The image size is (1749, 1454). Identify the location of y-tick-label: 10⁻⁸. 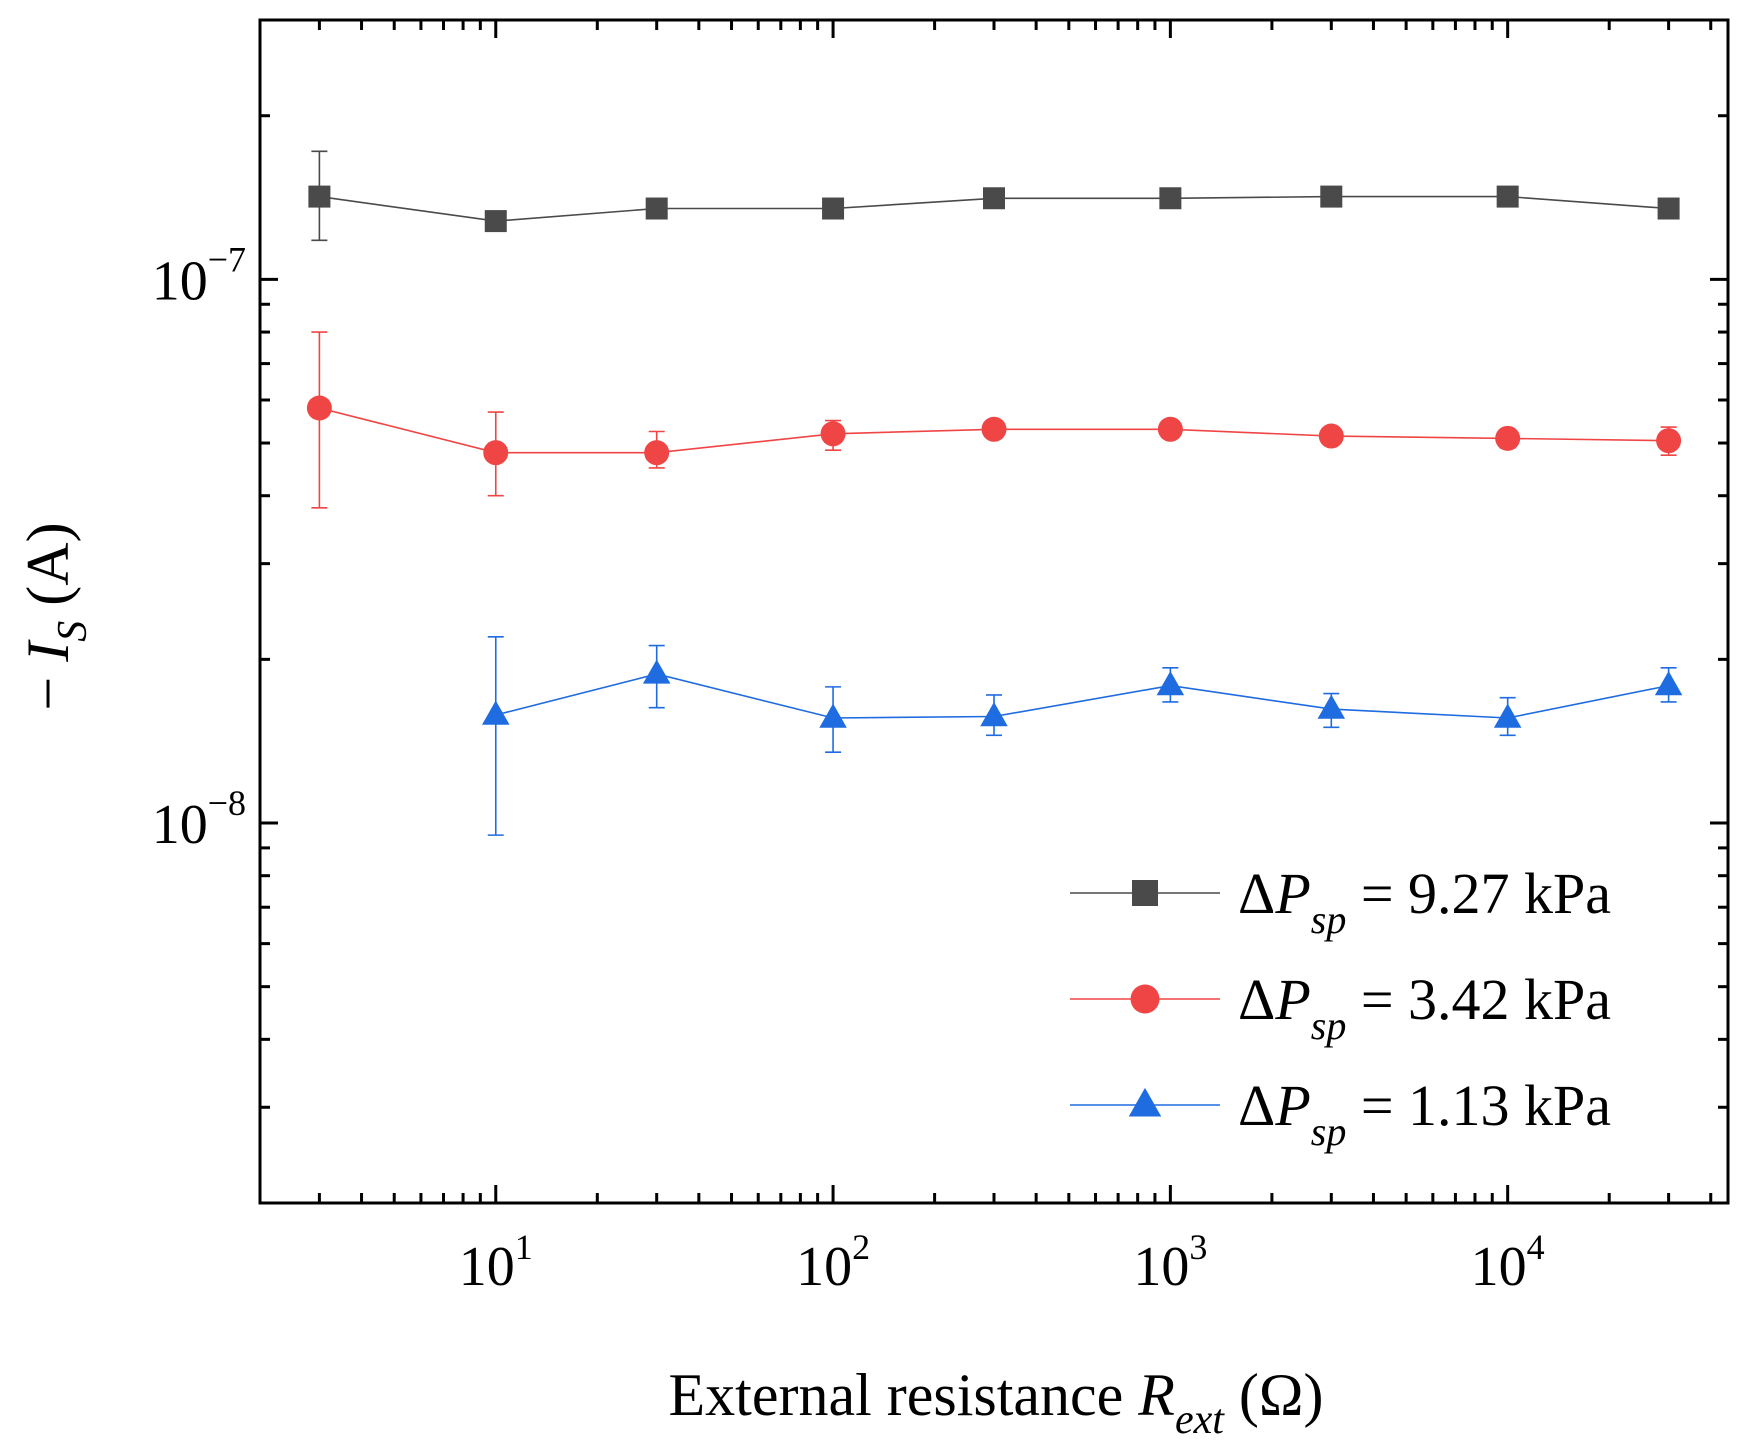
(199, 819).